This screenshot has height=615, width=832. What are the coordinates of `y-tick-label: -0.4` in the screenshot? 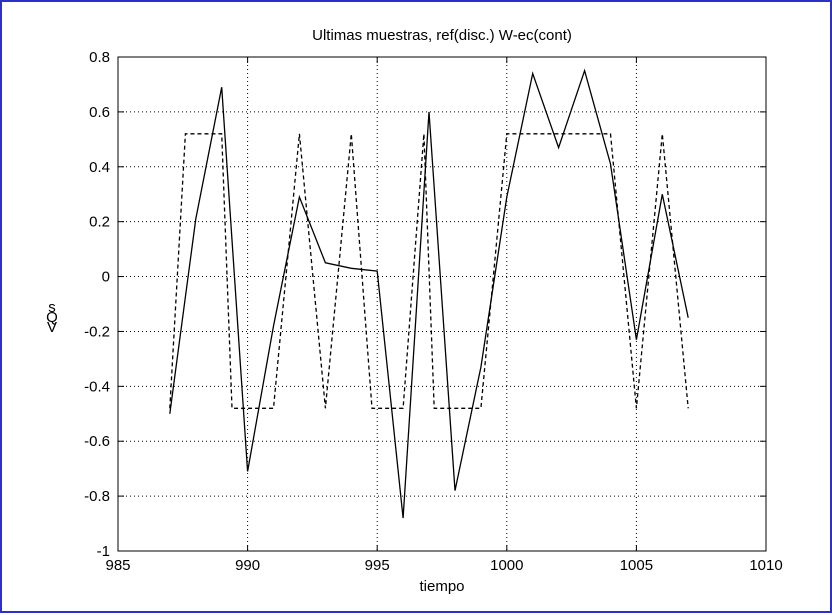 It's located at (97, 386).